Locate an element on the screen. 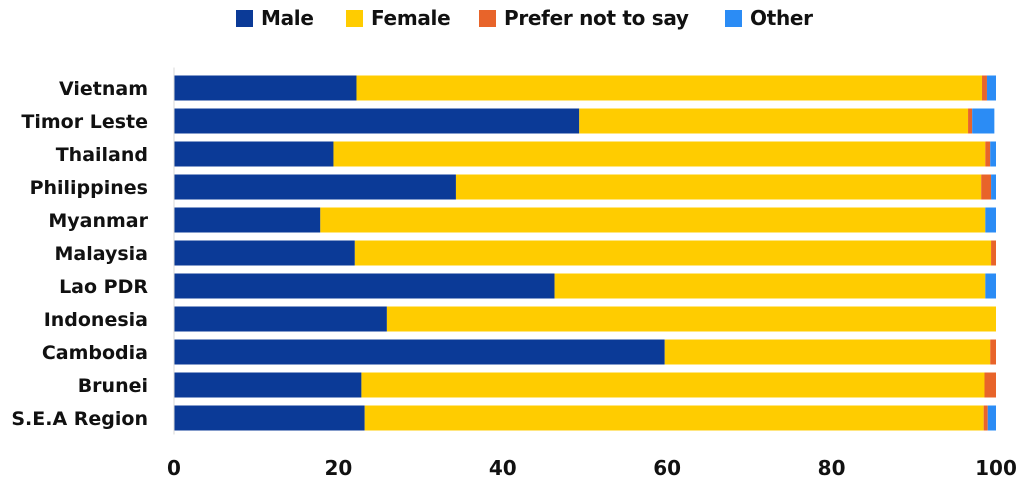 This screenshot has height=483, width=1019. bar-cambodia-prefer-not-to-say is located at coordinates (993, 352).